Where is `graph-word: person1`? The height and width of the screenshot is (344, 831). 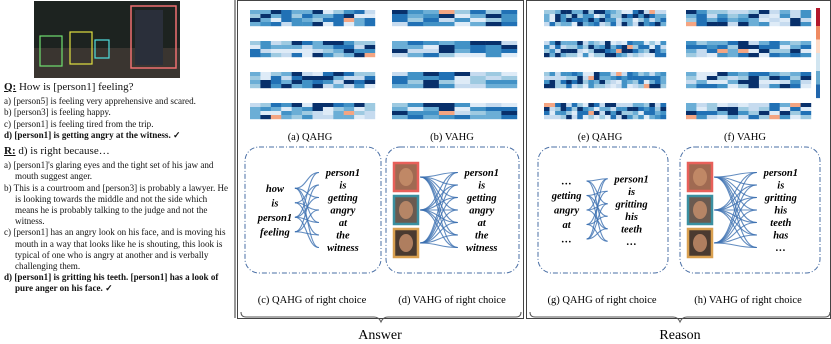 graph-word: person1 is located at coordinates (274, 218).